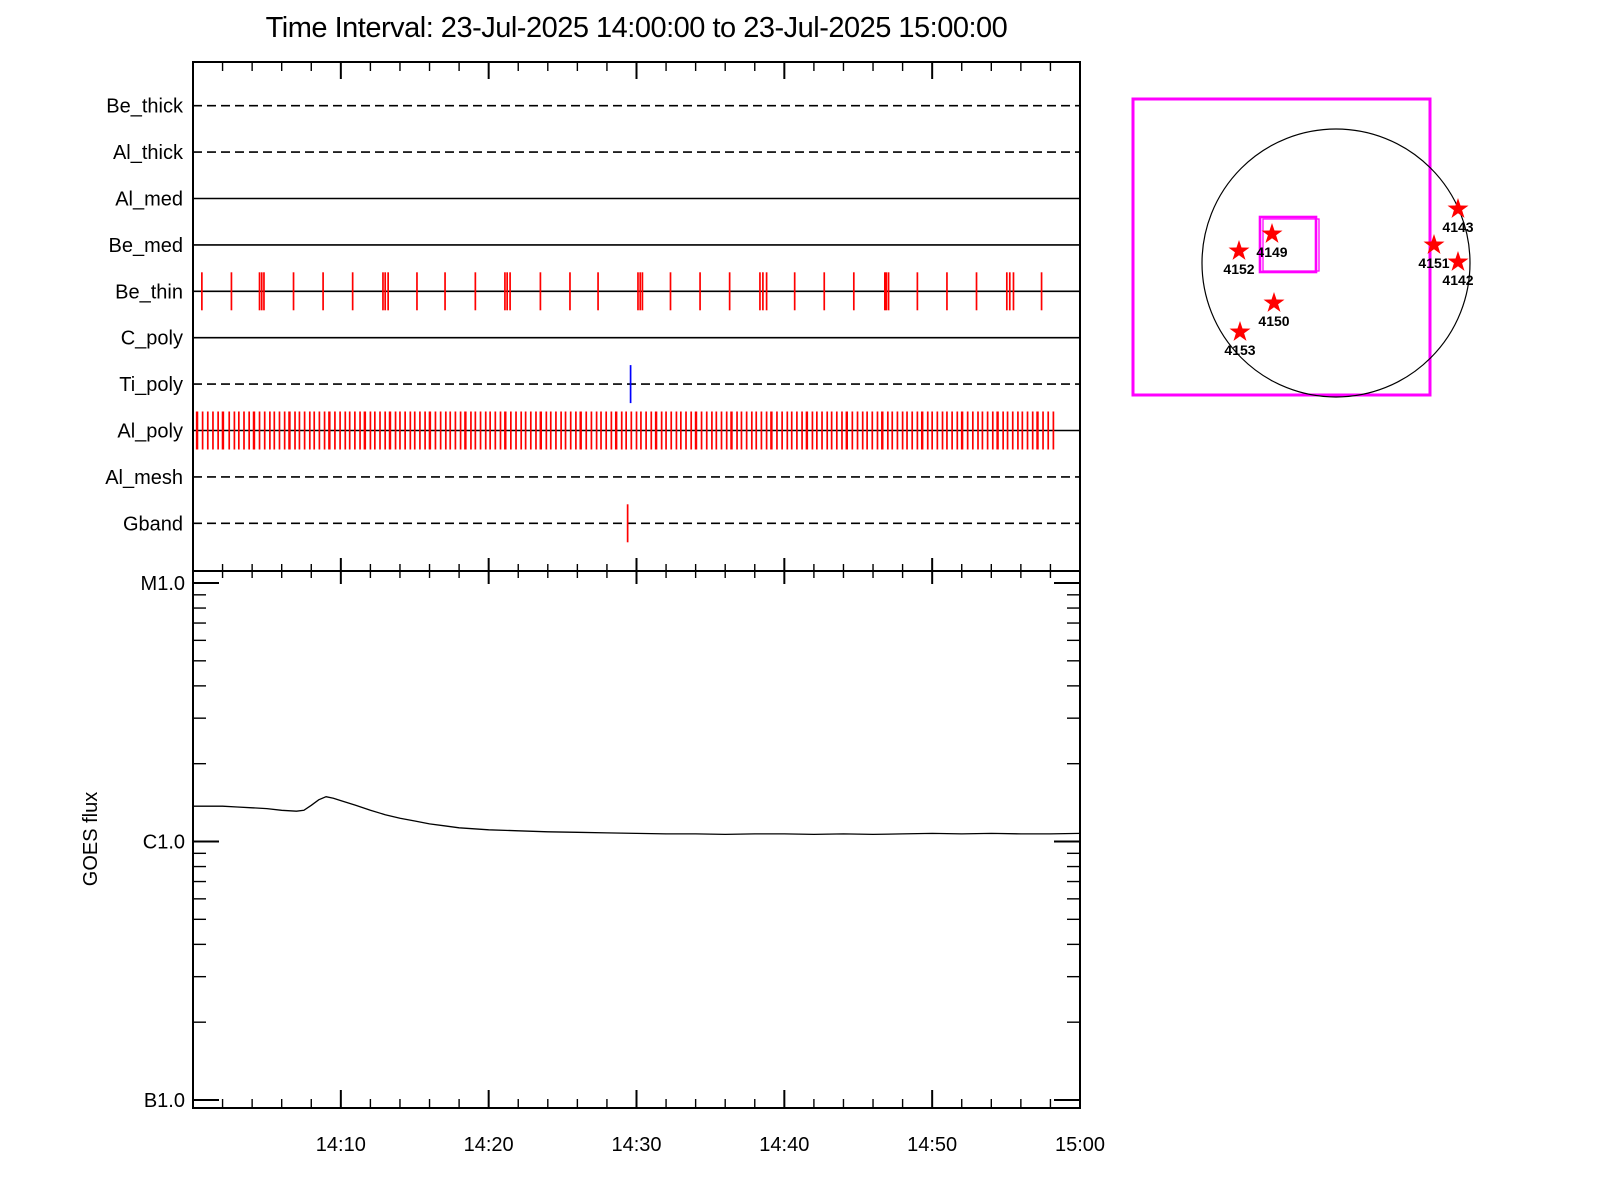 This screenshot has height=1200, width=1600. Describe the element at coordinates (164, 843) in the screenshot. I see `goes-y-label: C1.0` at that location.